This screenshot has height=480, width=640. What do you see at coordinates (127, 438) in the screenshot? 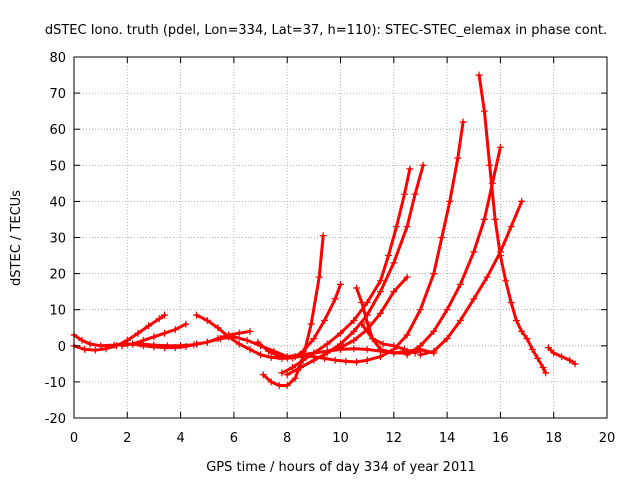
I see `x-tick-label: 2` at bounding box center [127, 438].